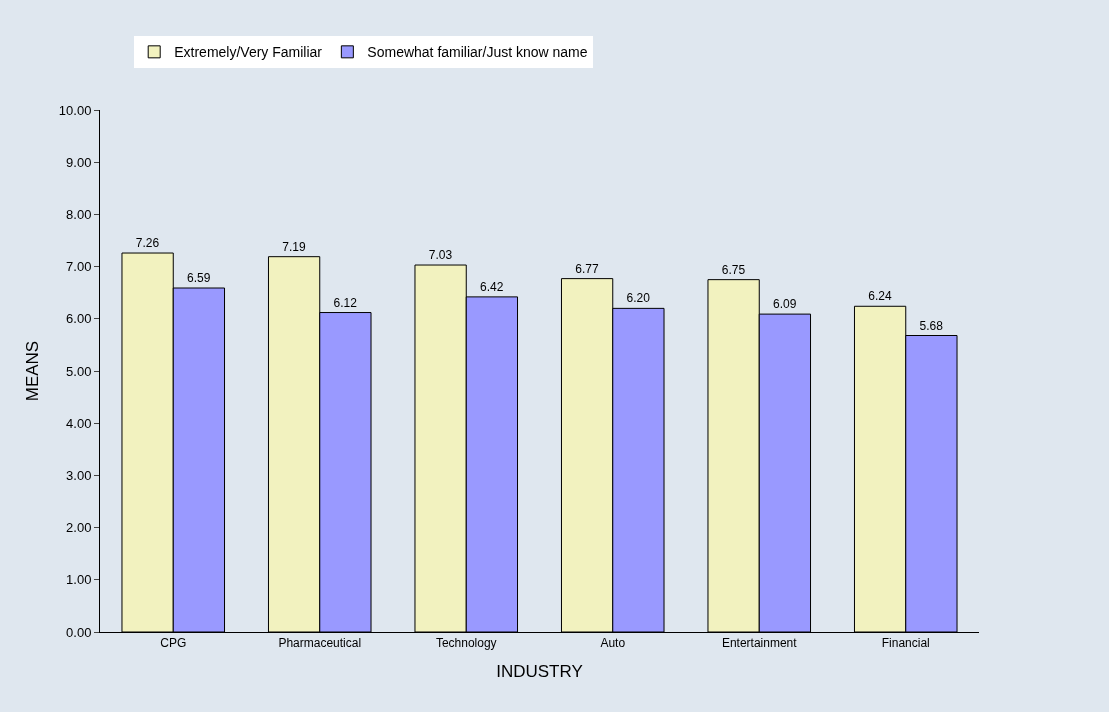  What do you see at coordinates (173, 643) in the screenshot?
I see `x-tick-label: CPG` at bounding box center [173, 643].